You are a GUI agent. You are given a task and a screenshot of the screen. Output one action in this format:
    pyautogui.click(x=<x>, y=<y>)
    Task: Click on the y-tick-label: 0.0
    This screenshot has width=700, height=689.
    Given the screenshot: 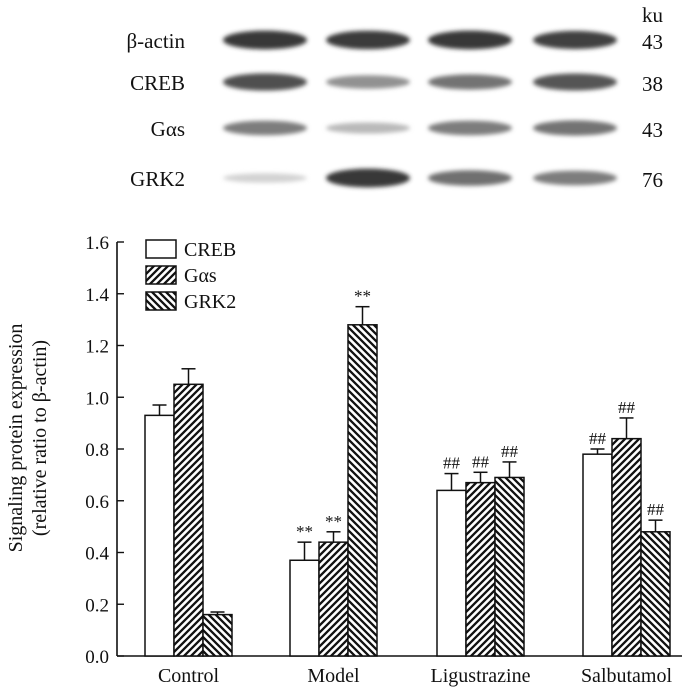 What is the action you would take?
    pyautogui.click(x=97, y=657)
    